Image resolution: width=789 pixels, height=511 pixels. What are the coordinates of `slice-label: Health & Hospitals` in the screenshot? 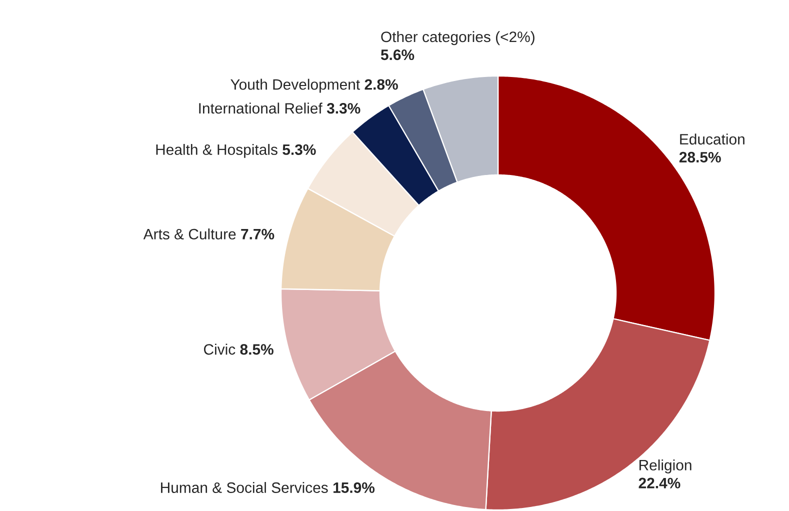 It's located at (217, 151).